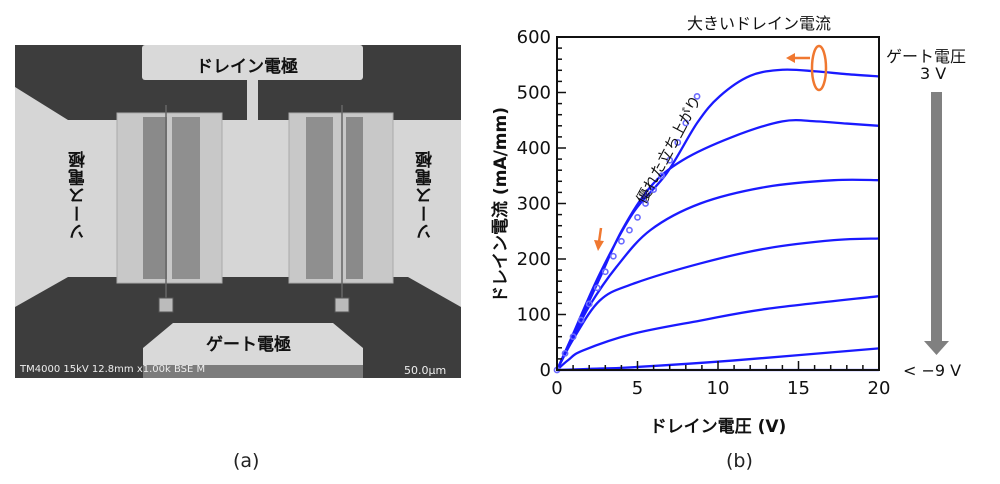  I want to click on x-tick-label: 5, so click(637, 388).